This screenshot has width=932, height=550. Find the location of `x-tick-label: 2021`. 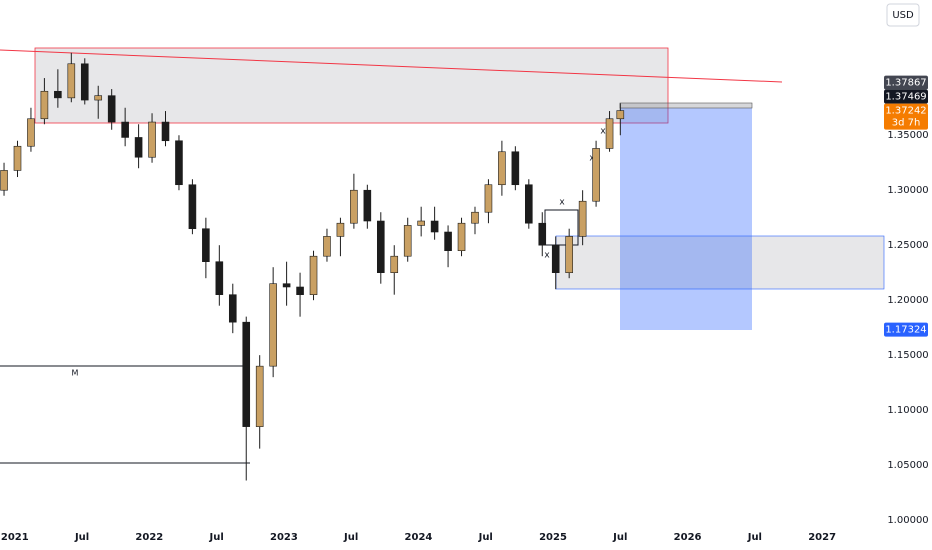

x-tick-label: 2021 is located at coordinates (15, 537).